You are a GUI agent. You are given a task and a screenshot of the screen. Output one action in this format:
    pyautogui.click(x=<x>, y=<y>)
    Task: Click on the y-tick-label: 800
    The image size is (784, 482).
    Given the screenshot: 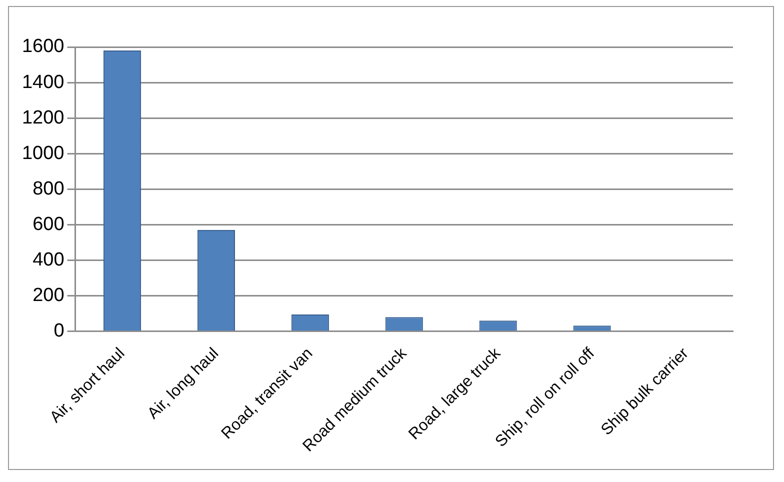 What is the action you would take?
    pyautogui.click(x=48, y=189)
    